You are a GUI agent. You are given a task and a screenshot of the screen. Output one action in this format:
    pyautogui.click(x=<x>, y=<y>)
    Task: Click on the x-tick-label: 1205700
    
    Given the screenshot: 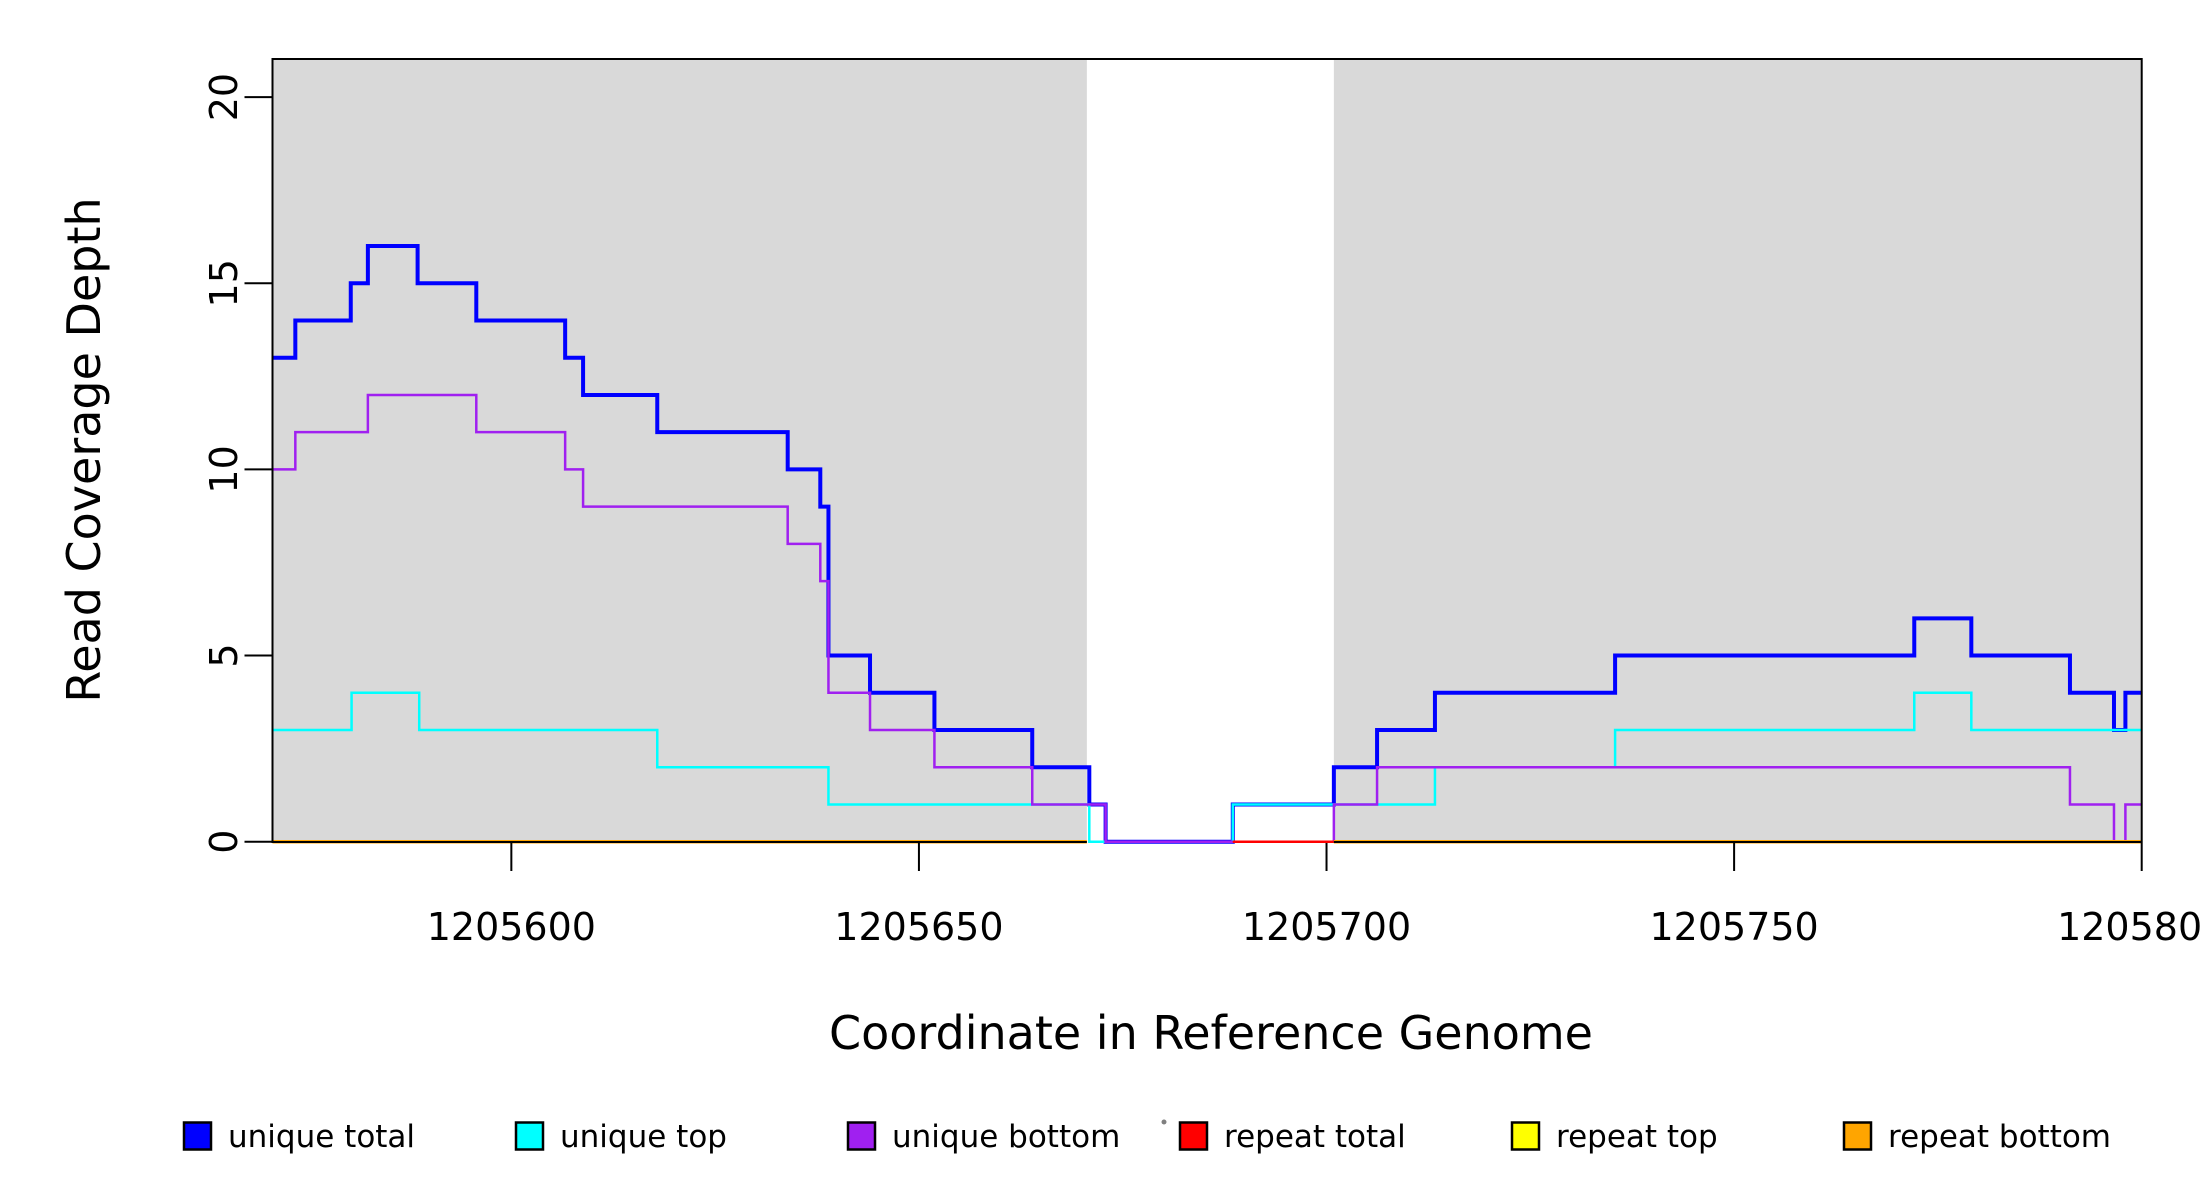 What is the action you would take?
    pyautogui.click(x=1326, y=927)
    